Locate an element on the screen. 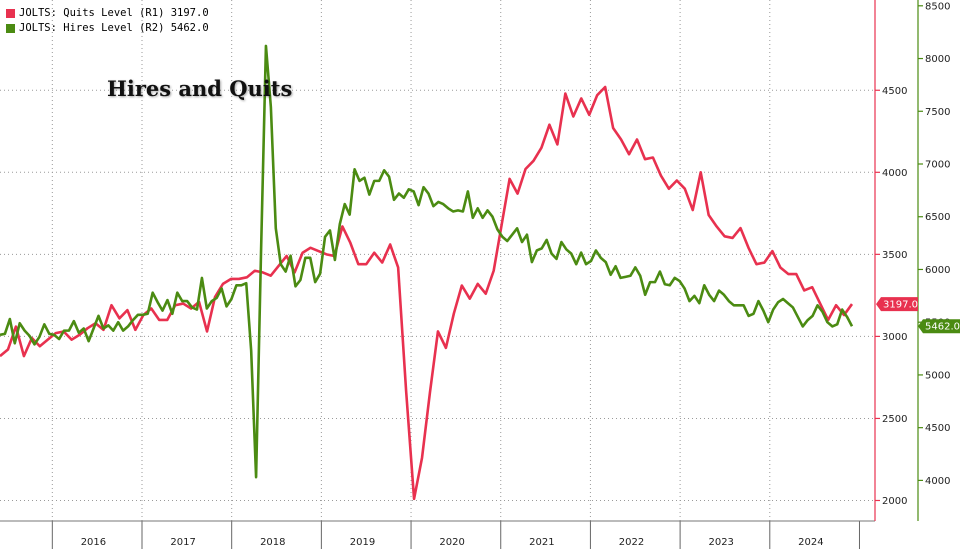  r1-tick-label: 2500 is located at coordinates (894, 419).